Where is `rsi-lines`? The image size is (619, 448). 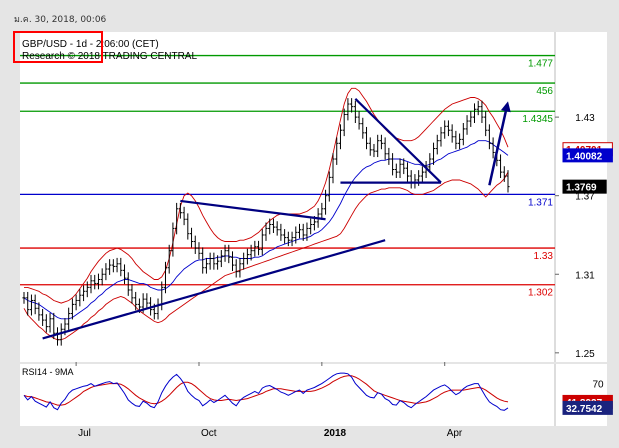 rsi-lines is located at coordinates (266, 391).